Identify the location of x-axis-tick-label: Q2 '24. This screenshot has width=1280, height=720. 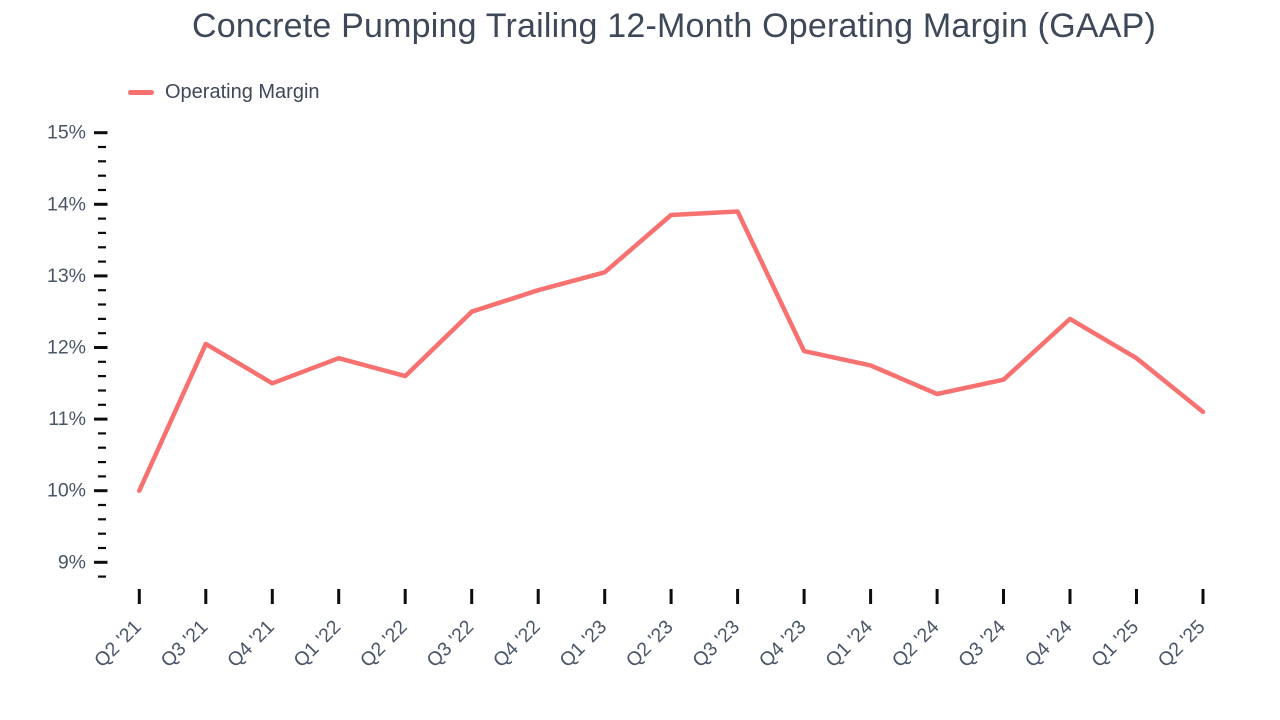
(916, 644).